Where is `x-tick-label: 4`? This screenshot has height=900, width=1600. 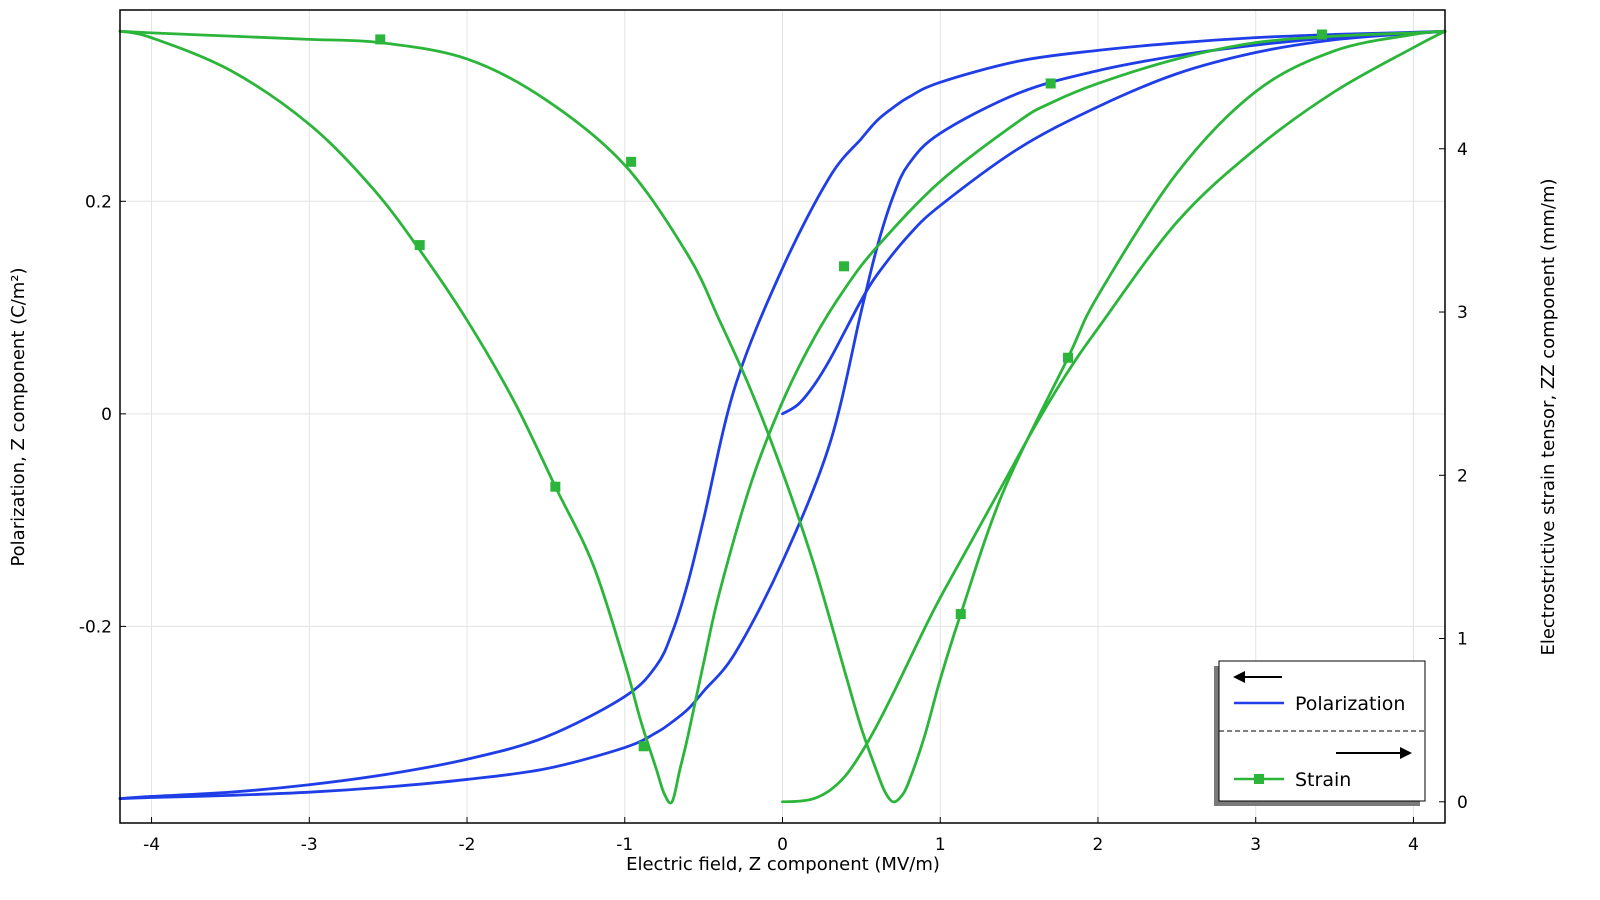
x-tick-label: 4 is located at coordinates (1413, 845).